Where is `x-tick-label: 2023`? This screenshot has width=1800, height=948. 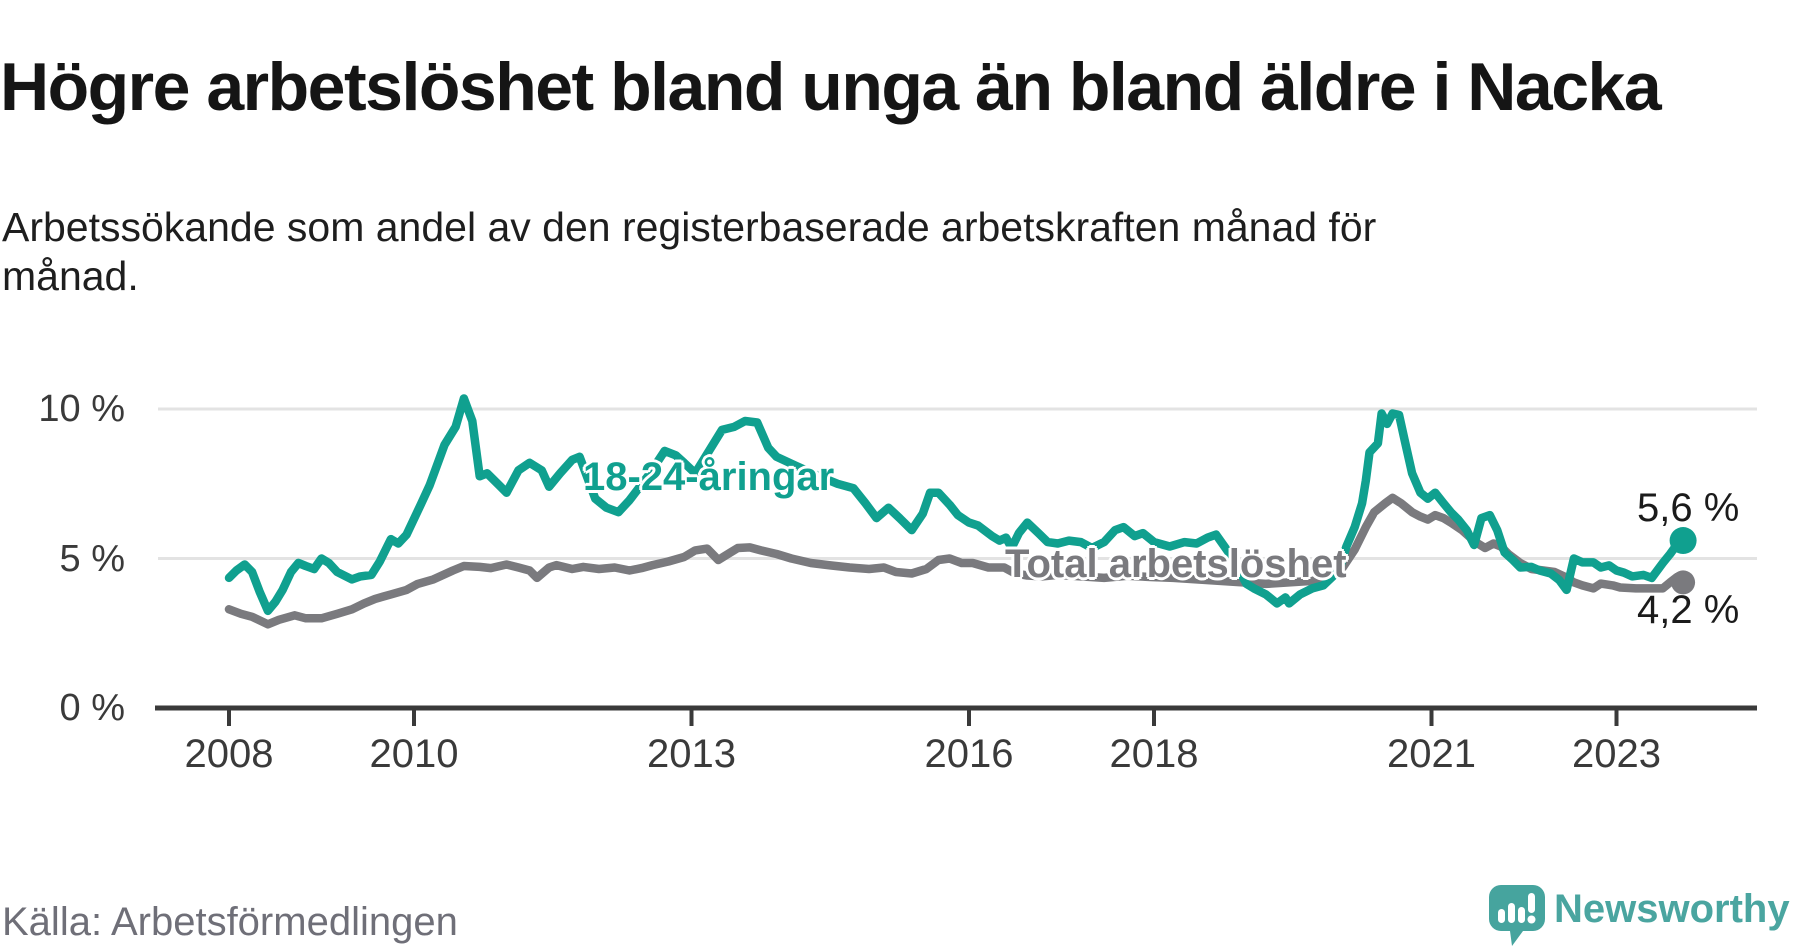
x-tick-label: 2023 is located at coordinates (1616, 754).